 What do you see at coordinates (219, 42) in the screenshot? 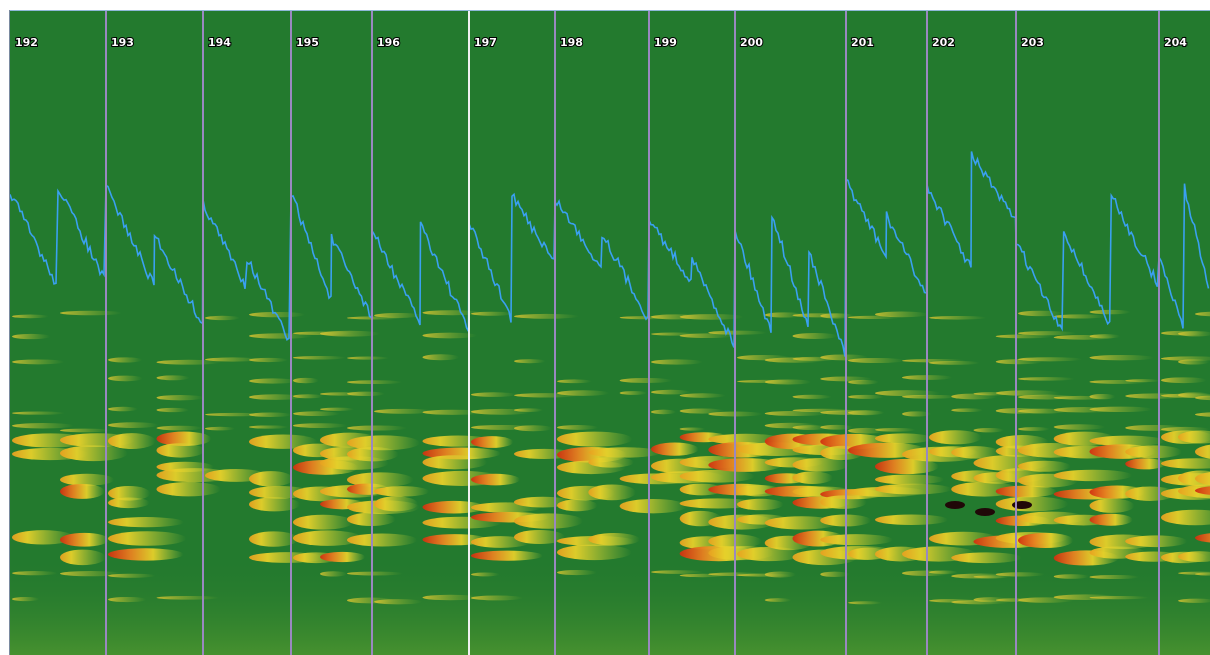
I see `measure-label: 194` at bounding box center [219, 42].